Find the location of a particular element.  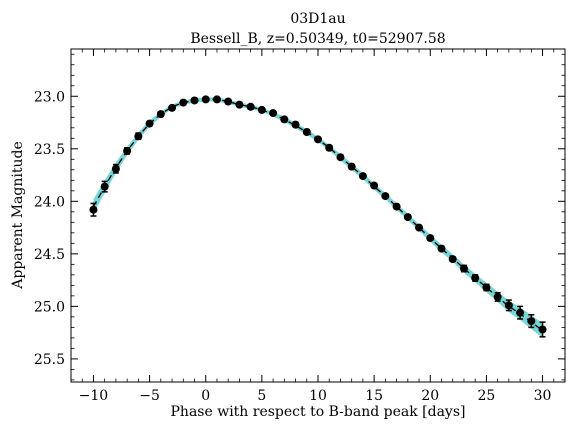

y-tick-label: 24.5 is located at coordinates (49, 255).